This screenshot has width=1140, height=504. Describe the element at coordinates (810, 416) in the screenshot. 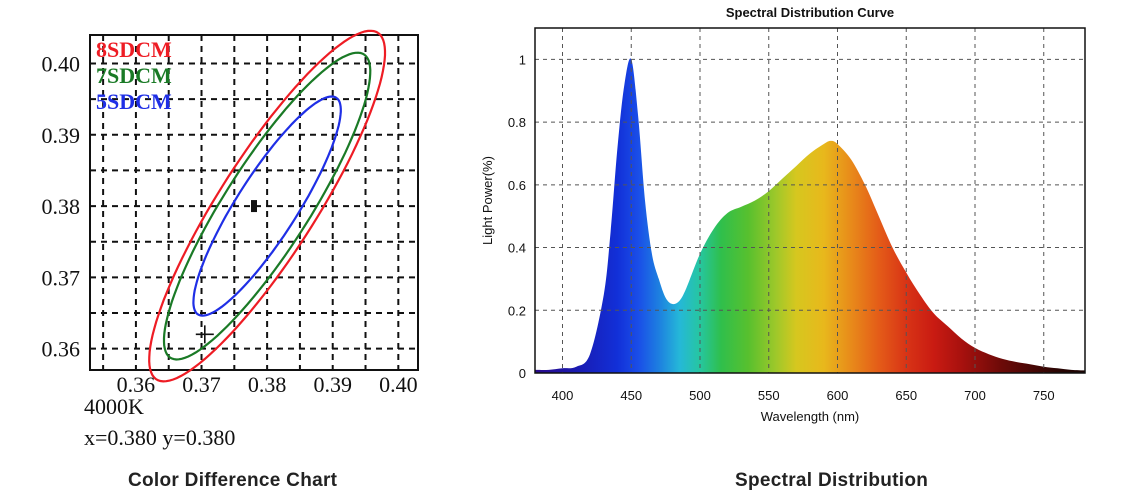

I see `x-axis-label: Wavelength (nm)` at that location.